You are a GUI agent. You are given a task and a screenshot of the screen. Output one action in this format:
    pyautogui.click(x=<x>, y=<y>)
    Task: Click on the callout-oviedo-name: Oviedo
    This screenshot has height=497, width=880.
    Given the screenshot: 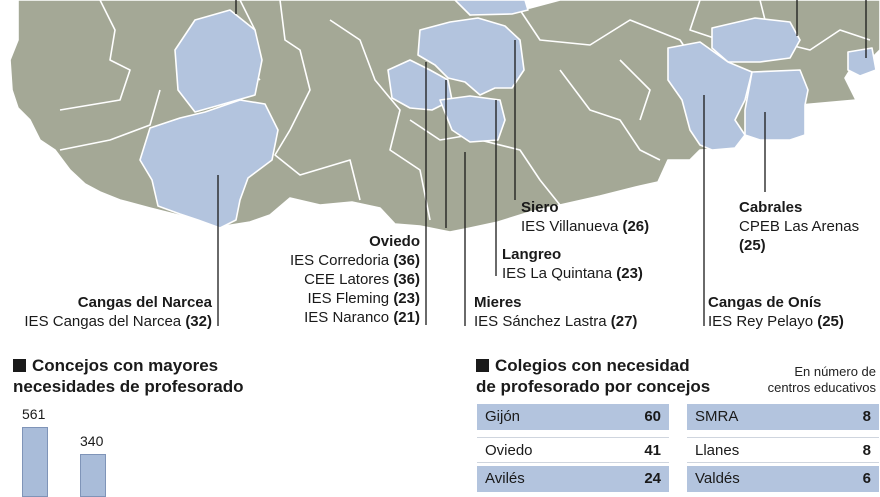 What is the action you would take?
    pyautogui.click(x=394, y=241)
    